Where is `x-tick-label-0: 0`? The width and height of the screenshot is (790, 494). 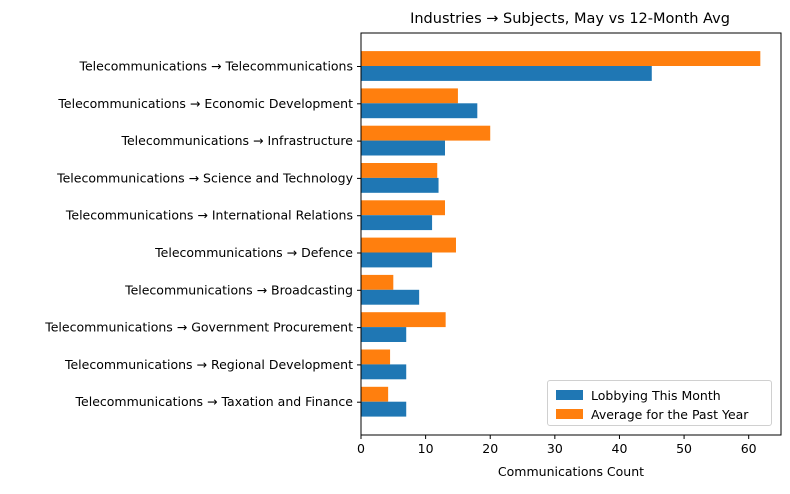 x-tick-label-0: 0 is located at coordinates (361, 448).